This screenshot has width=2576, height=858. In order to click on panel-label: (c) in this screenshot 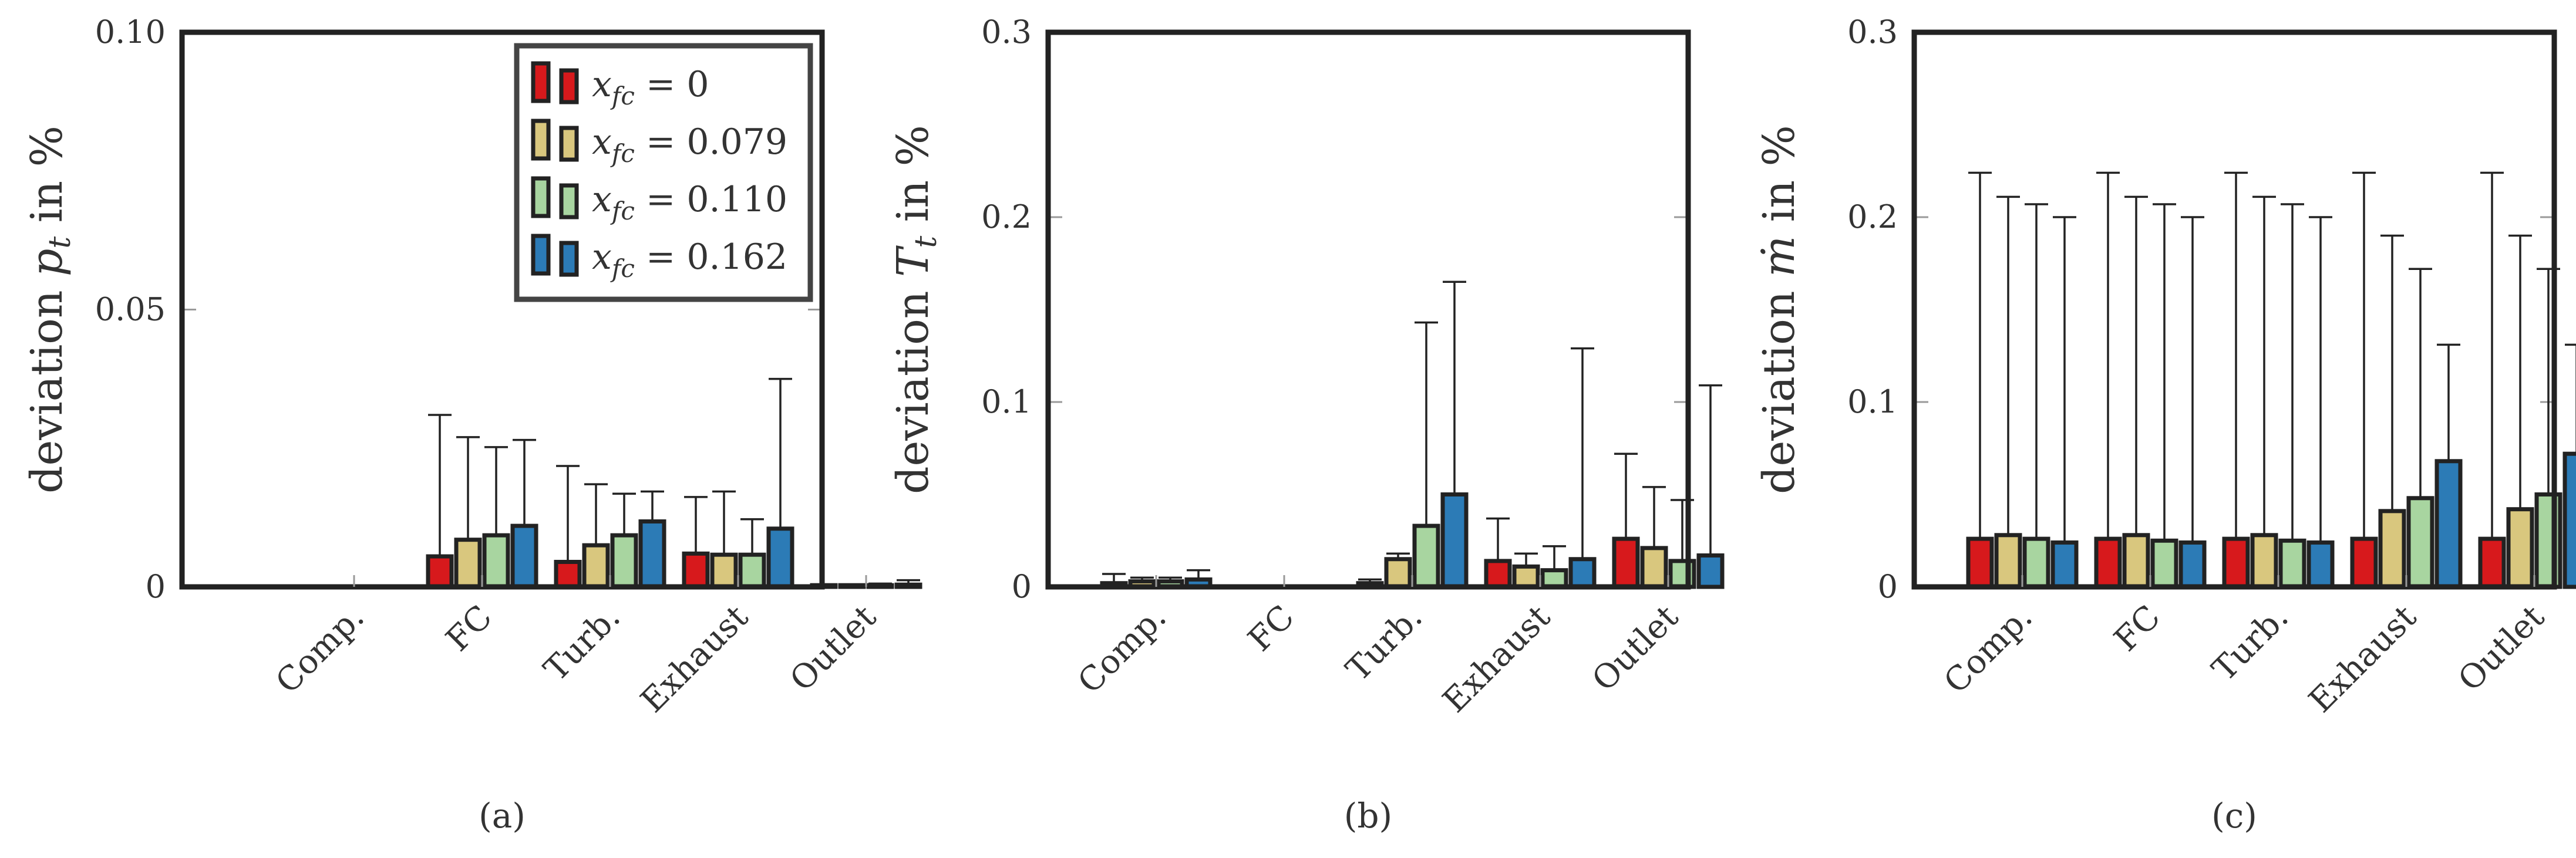, I will do `click(2234, 816)`.